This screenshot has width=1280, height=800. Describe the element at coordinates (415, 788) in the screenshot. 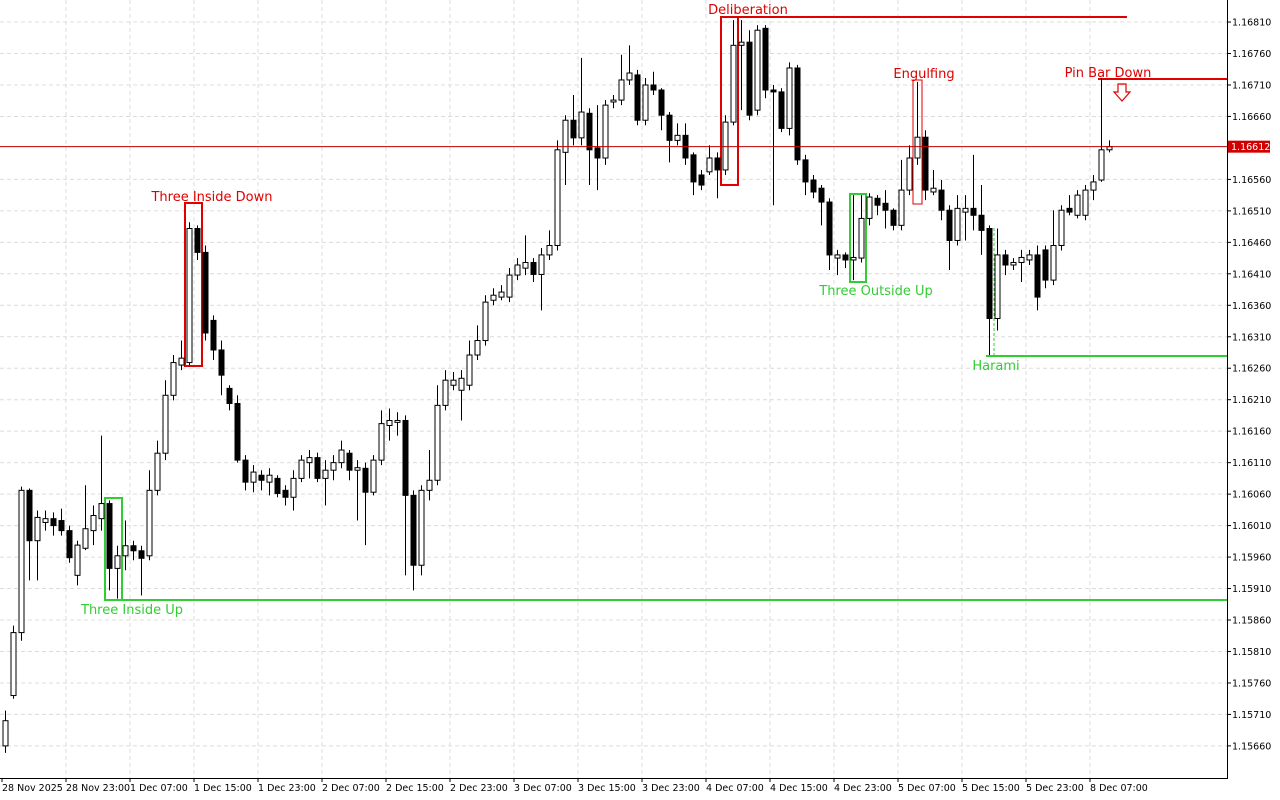

I see `x-tick-label: 2 Dec 15:00` at that location.